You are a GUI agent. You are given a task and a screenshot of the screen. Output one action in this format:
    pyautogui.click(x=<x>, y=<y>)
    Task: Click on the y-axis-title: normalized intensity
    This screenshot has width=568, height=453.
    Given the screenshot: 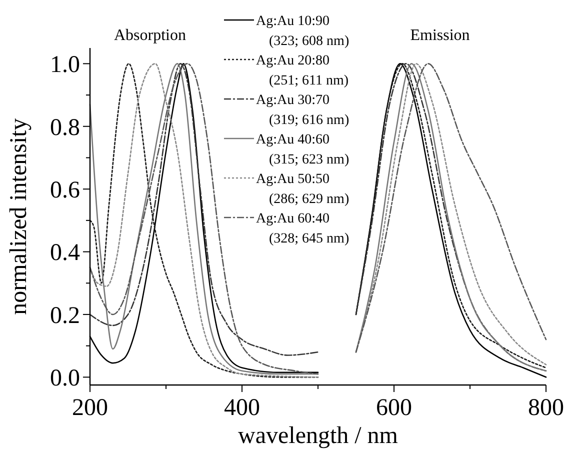 What is the action you would take?
    pyautogui.click(x=19, y=216)
    